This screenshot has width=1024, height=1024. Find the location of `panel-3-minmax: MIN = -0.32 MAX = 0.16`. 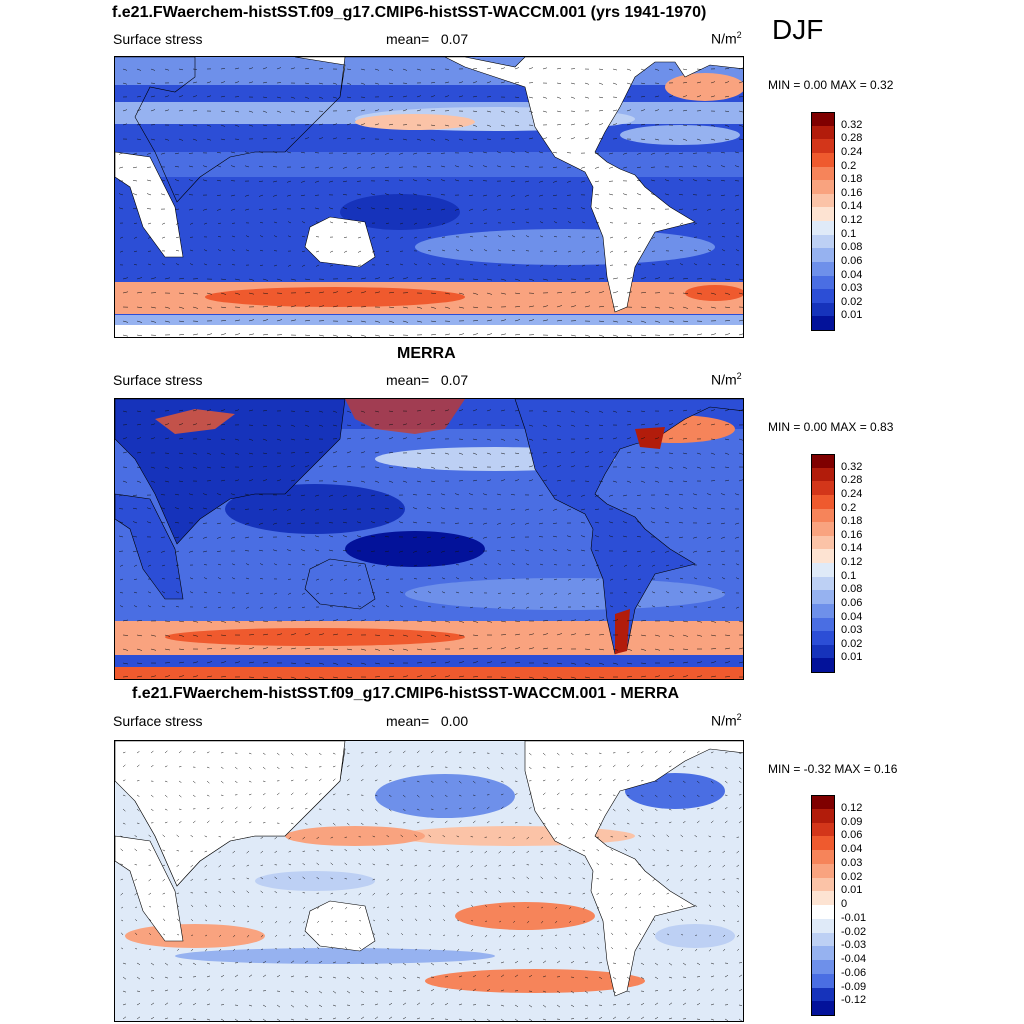

panel-3-minmax: MIN = -0.32 MAX = 0.16 is located at coordinates (833, 769).